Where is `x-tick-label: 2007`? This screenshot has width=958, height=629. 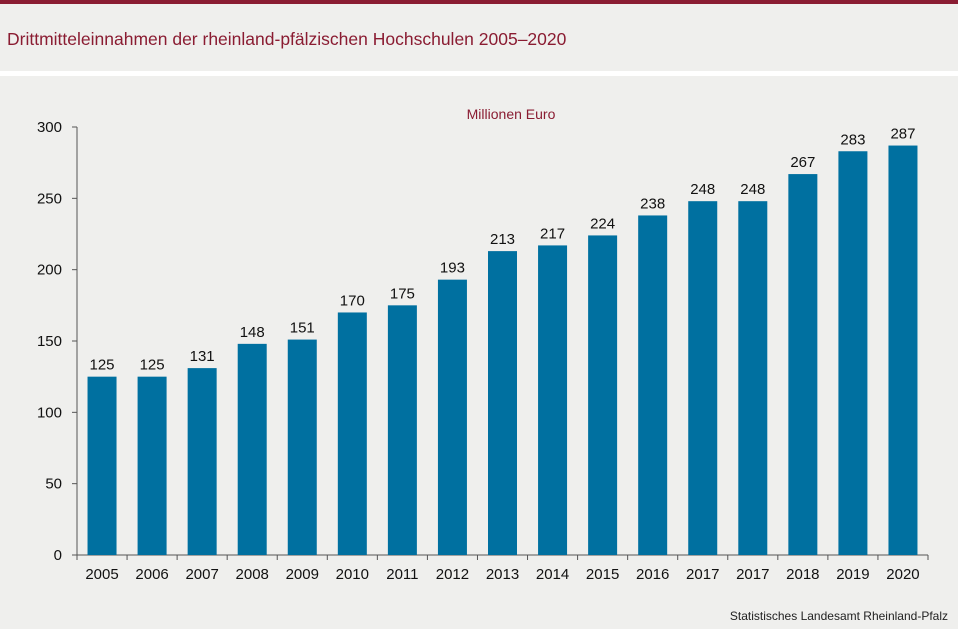
x-tick-label: 2007 is located at coordinates (201, 574).